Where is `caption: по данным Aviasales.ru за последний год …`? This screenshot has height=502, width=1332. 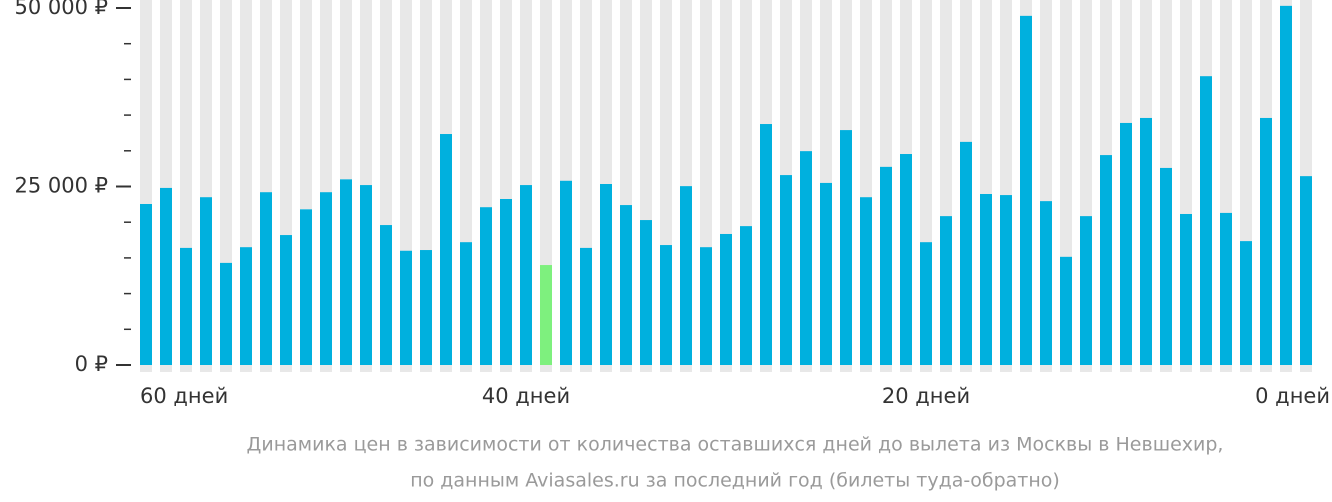
caption: по данным Aviasales.ru за последний год … is located at coordinates (735, 481).